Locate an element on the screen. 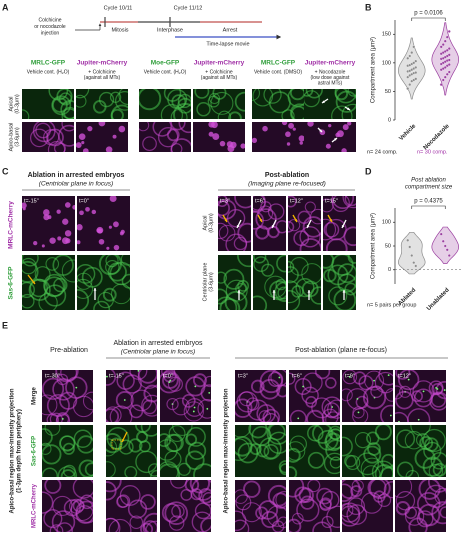  label: MRLC-mCherry is located at coordinates (11, 225).